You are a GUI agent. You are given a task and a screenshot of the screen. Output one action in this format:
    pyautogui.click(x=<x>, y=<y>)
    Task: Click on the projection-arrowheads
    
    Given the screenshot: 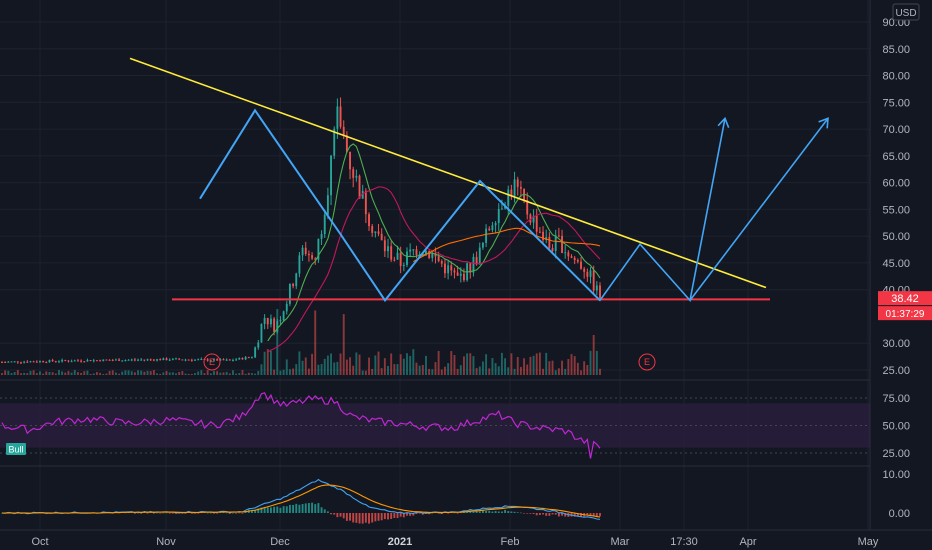 What is the action you would take?
    pyautogui.click(x=759, y=208)
    